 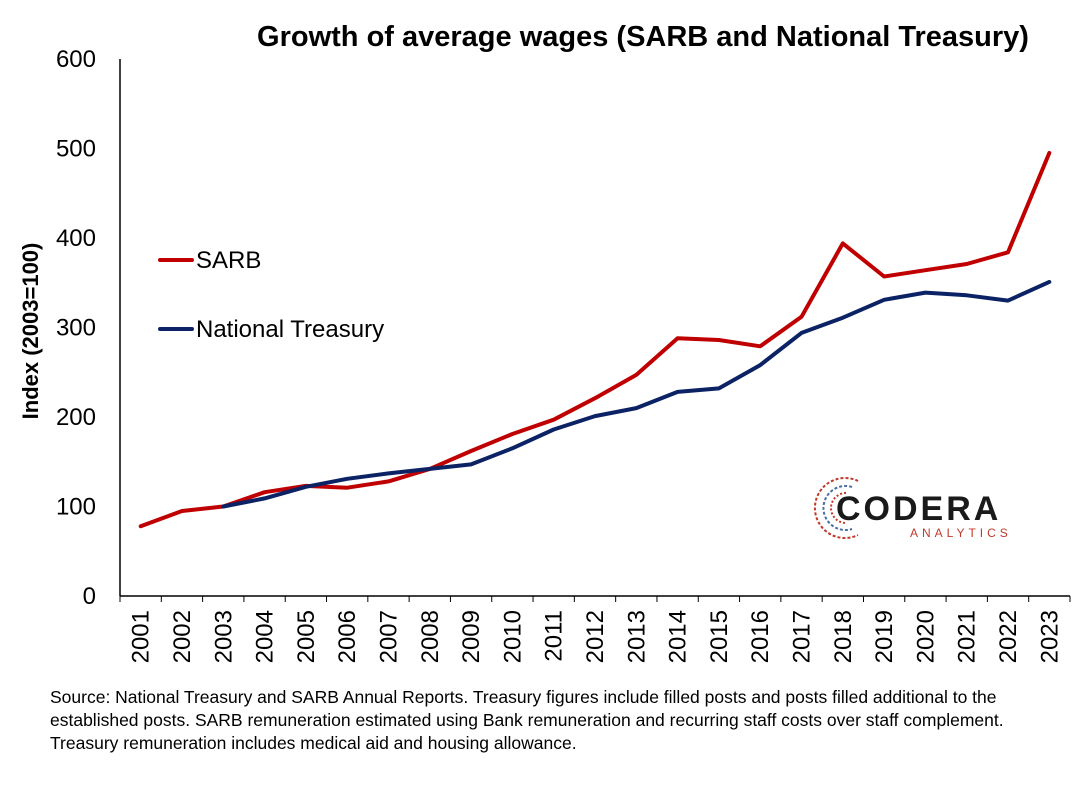 I want to click on x-tick-label: 2013, so click(x=636, y=636).